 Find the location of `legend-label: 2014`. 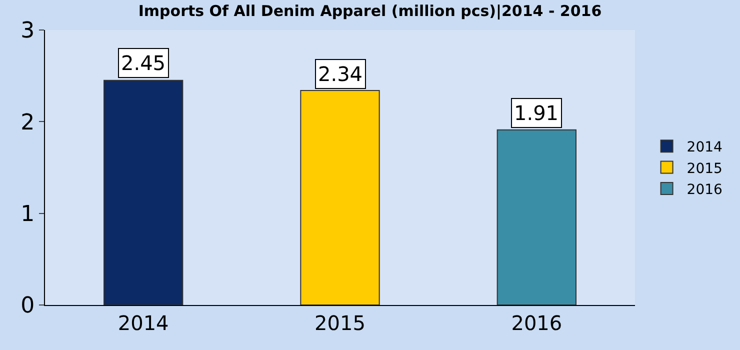

legend-label: 2014 is located at coordinates (704, 148).